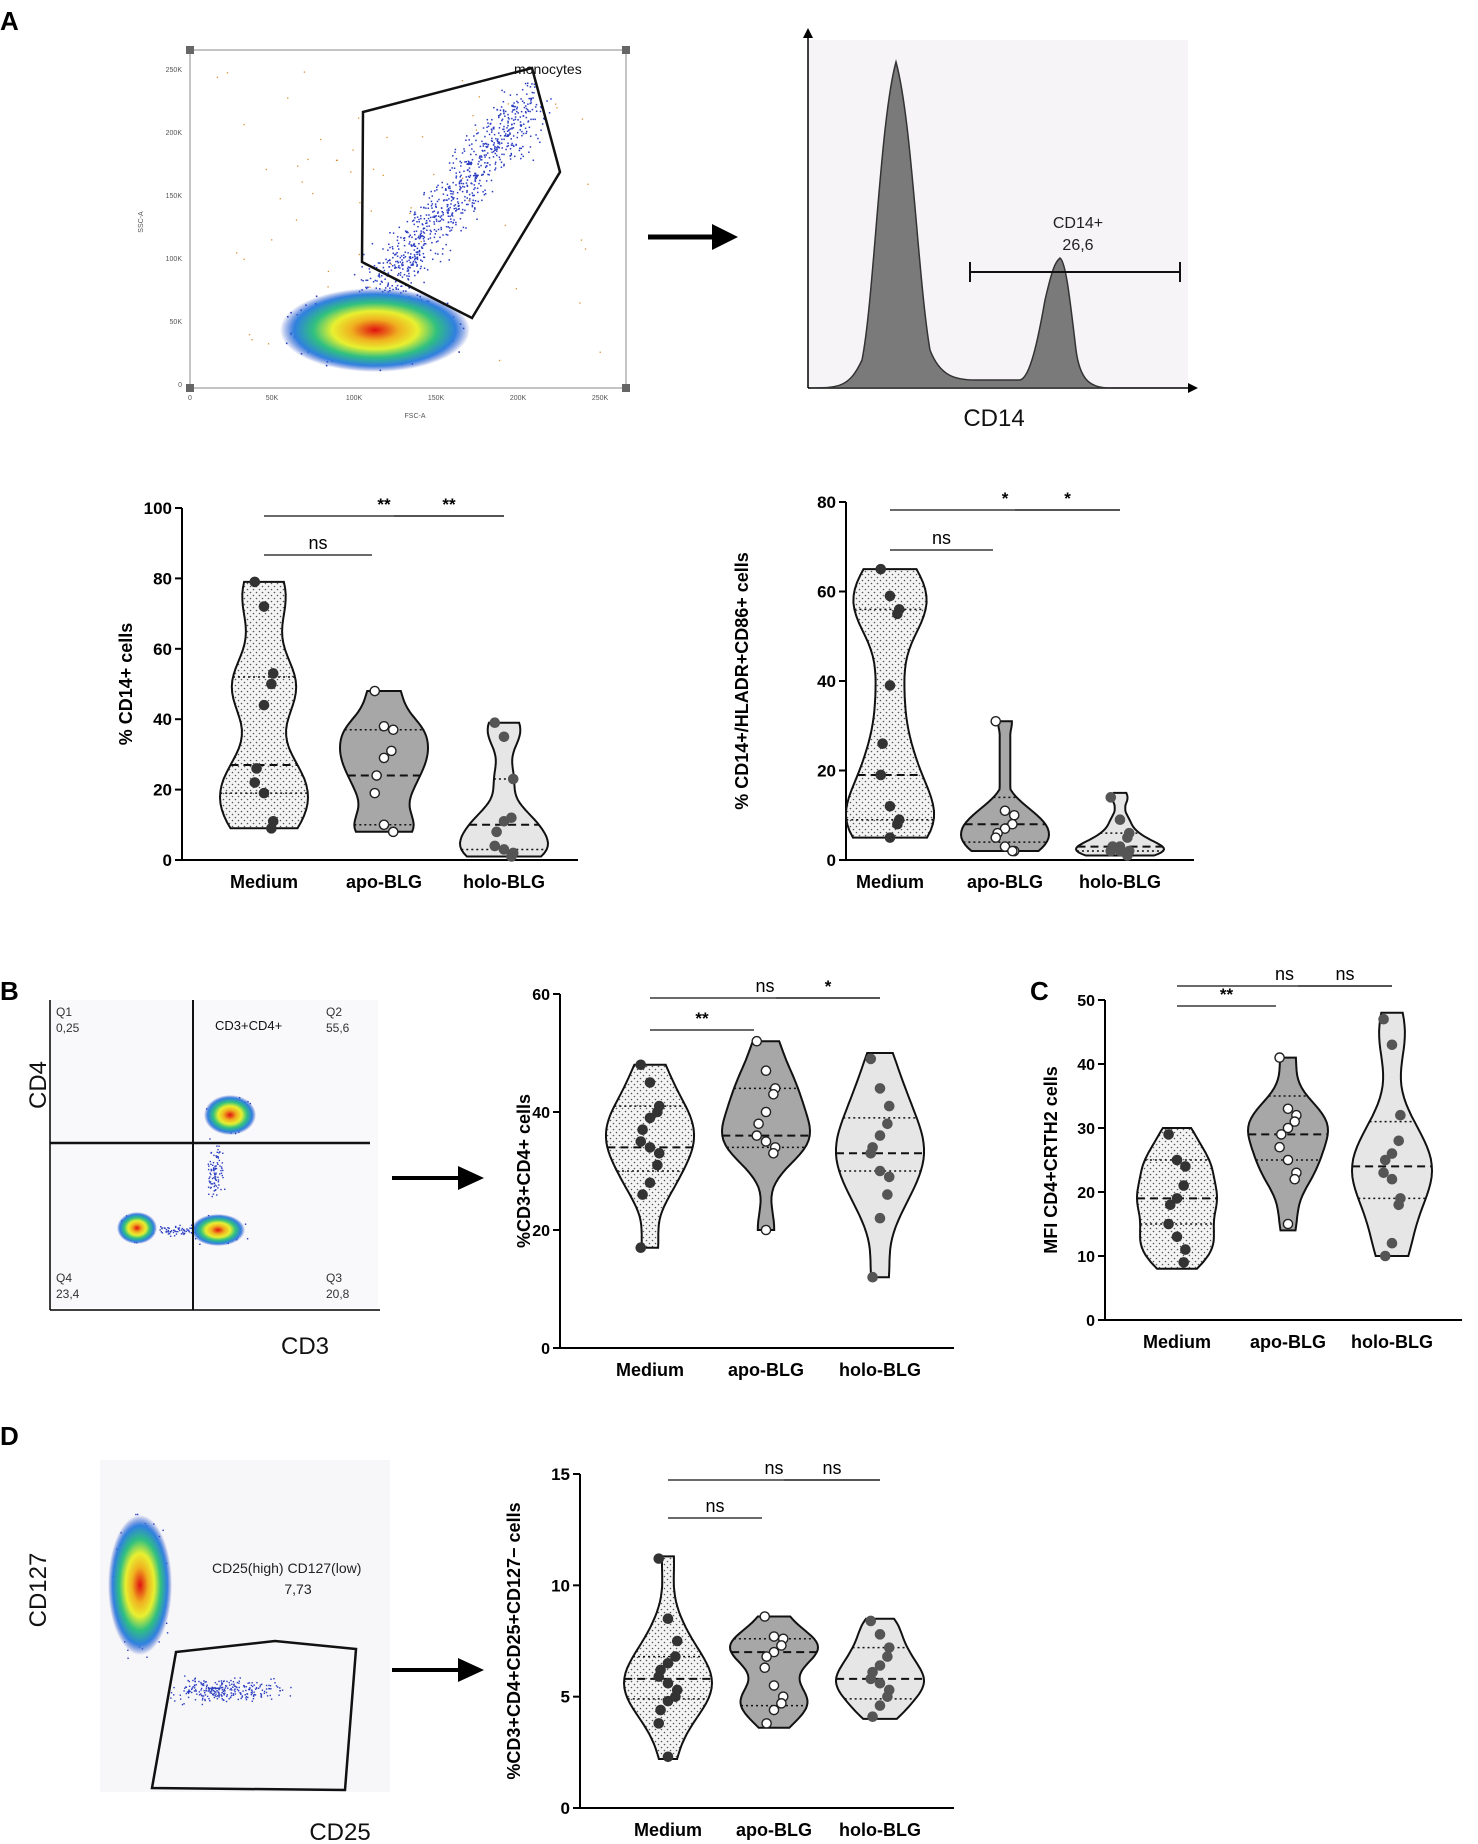 The image size is (1478, 1844). Describe the element at coordinates (207, 1652) in the screenshot. I see `flow-d-treg-plot: CD25(high) CD127(low) 7,73 CD25 CD127` at that location.